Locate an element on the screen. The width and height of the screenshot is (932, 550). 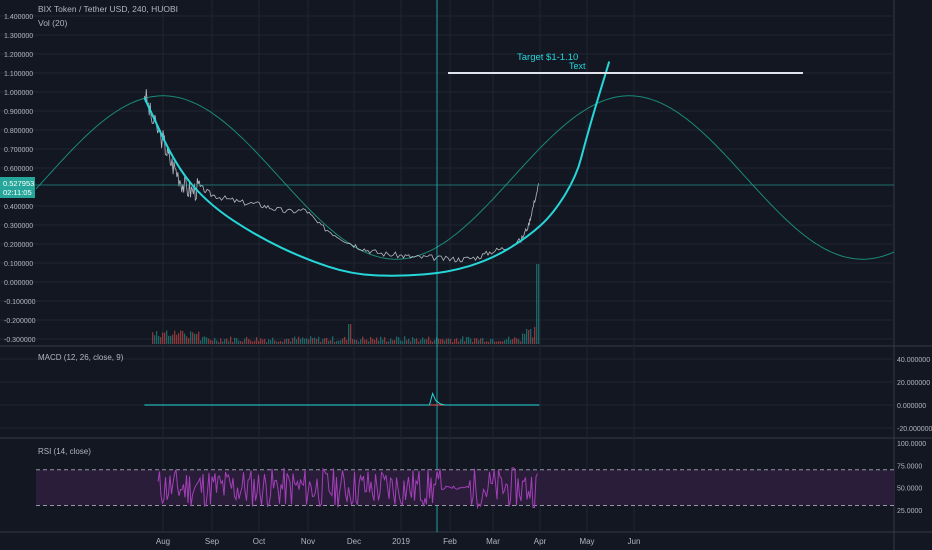
price-series is located at coordinates (342, 176).